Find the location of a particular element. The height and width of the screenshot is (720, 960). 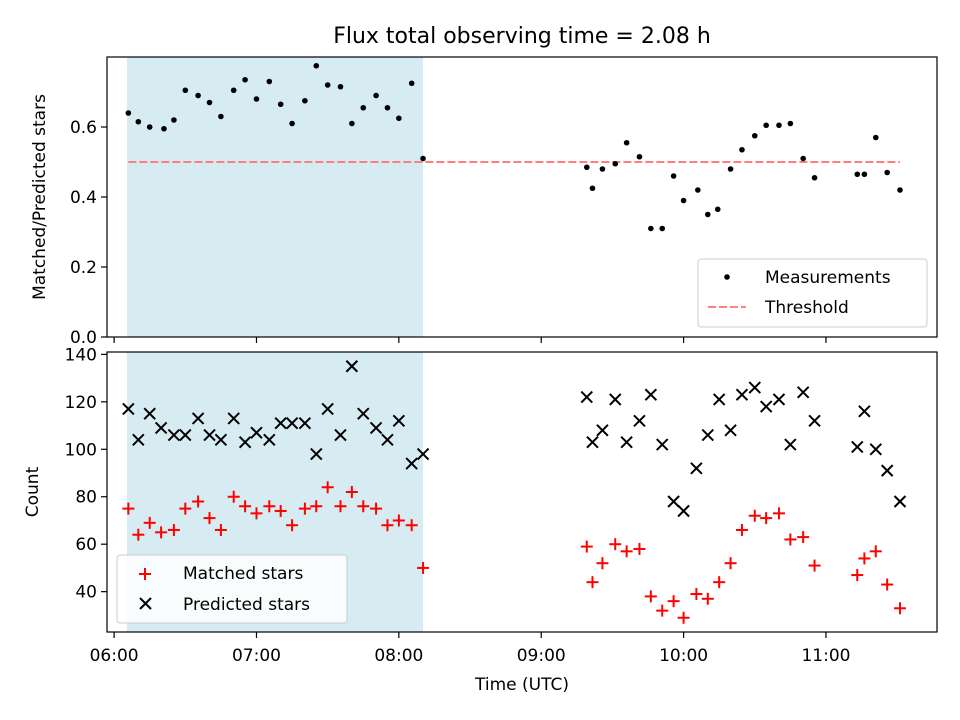

legend-matched-label: Matched stars is located at coordinates (243, 574).